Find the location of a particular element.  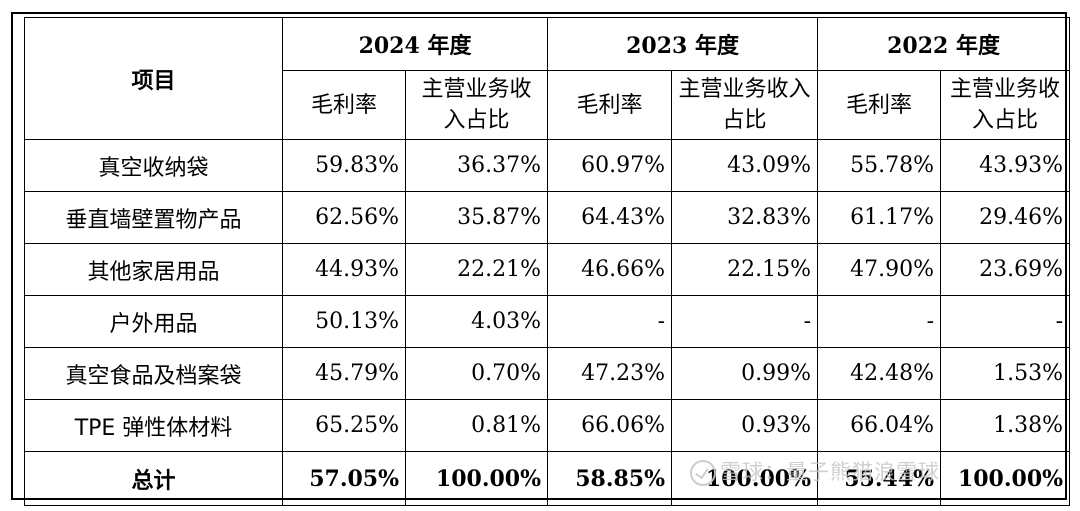

cell-value: 22.21% is located at coordinates (476, 269).